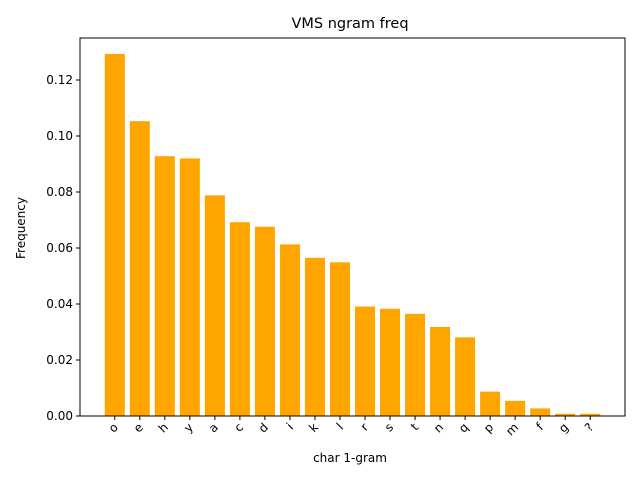  What do you see at coordinates (113, 427) in the screenshot?
I see `x-tick-label: o` at bounding box center [113, 427].